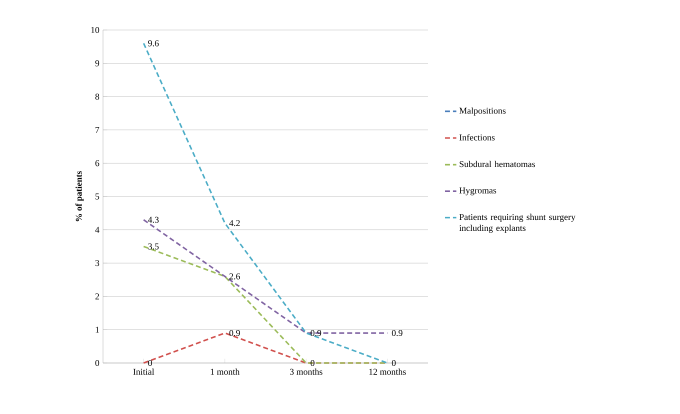 The image size is (680, 414). Describe the element at coordinates (97, 363) in the screenshot. I see `y-tick-label: 0` at that location.